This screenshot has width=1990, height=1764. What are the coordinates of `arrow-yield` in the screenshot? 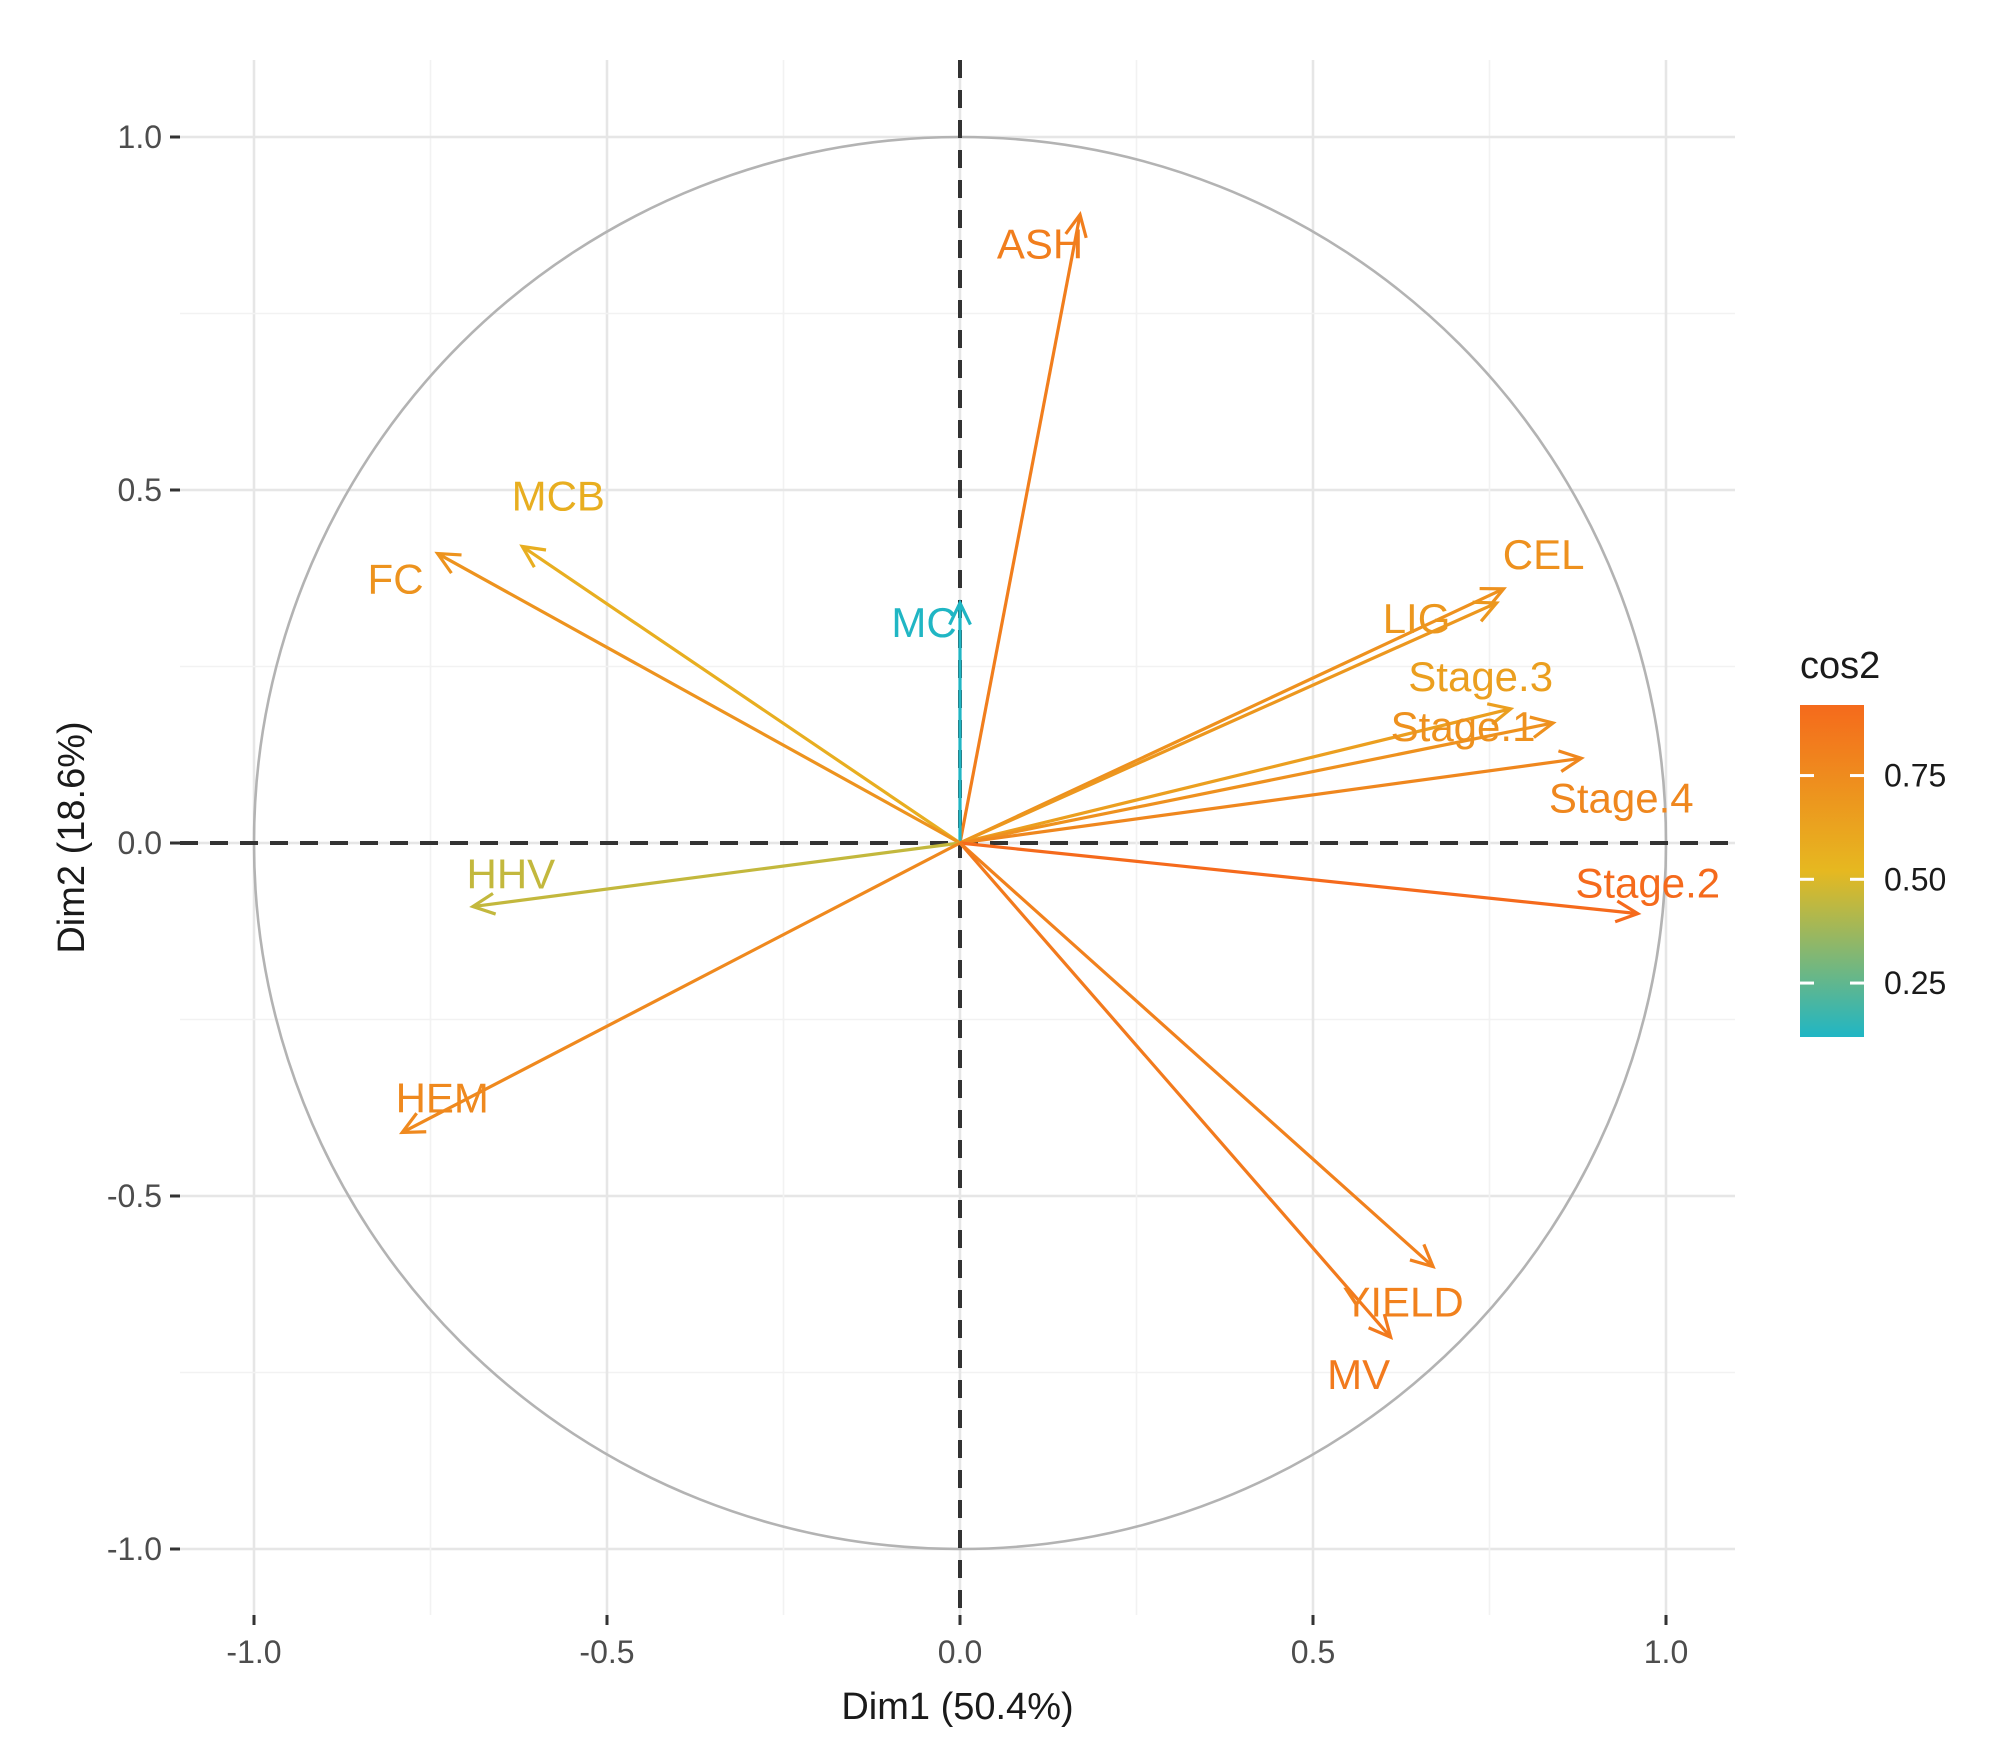 It's located at (1197, 1055).